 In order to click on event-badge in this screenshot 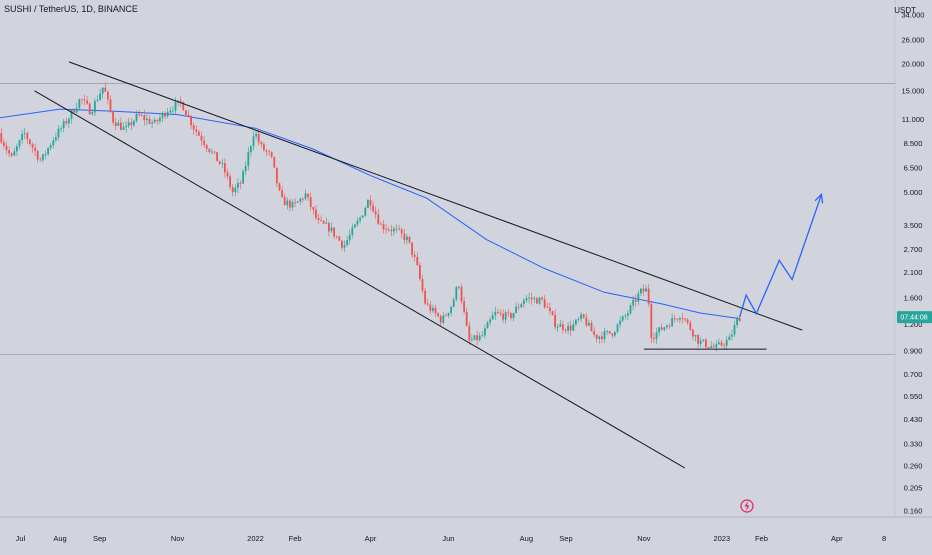, I will do `click(747, 506)`.